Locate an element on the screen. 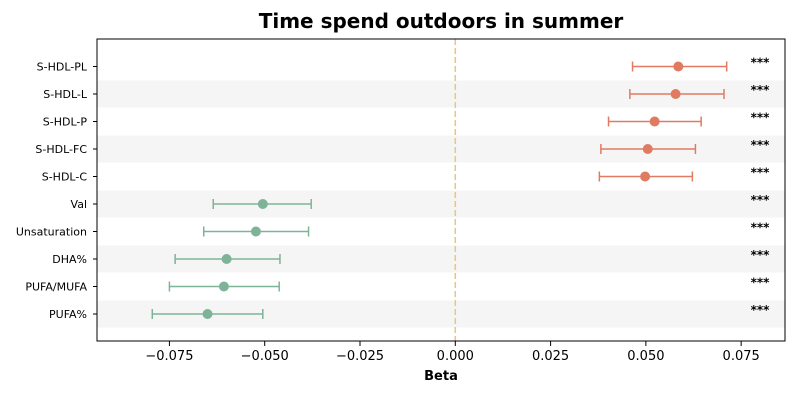  y-tick-label: S-HDL-C is located at coordinates (65, 177).